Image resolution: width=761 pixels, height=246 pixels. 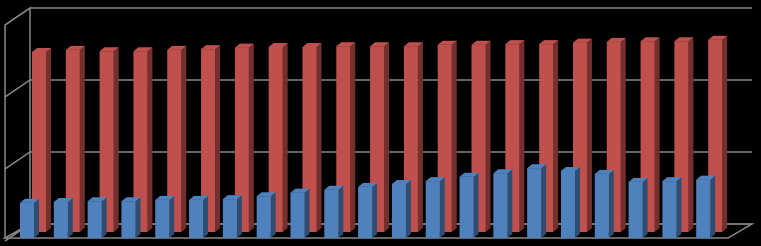 I want to click on grid-line, so click(x=378, y=16).